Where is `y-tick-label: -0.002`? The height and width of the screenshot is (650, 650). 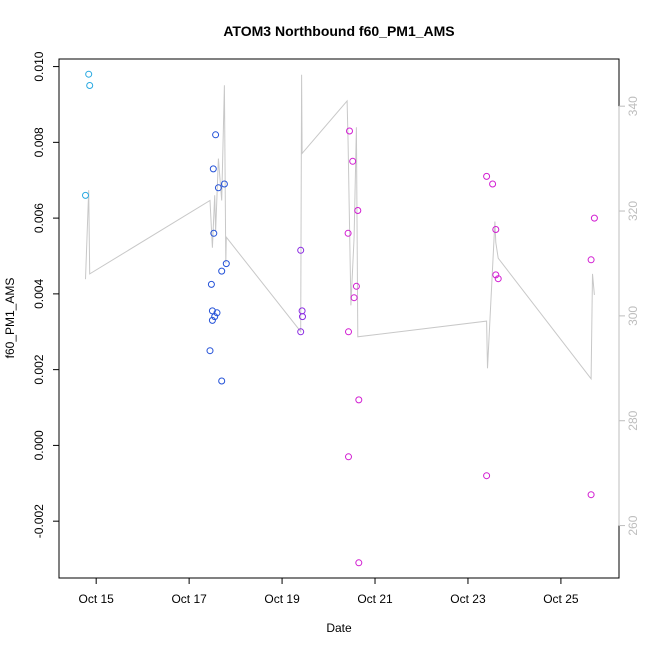 y-tick-label: -0.002 is located at coordinates (39, 521).